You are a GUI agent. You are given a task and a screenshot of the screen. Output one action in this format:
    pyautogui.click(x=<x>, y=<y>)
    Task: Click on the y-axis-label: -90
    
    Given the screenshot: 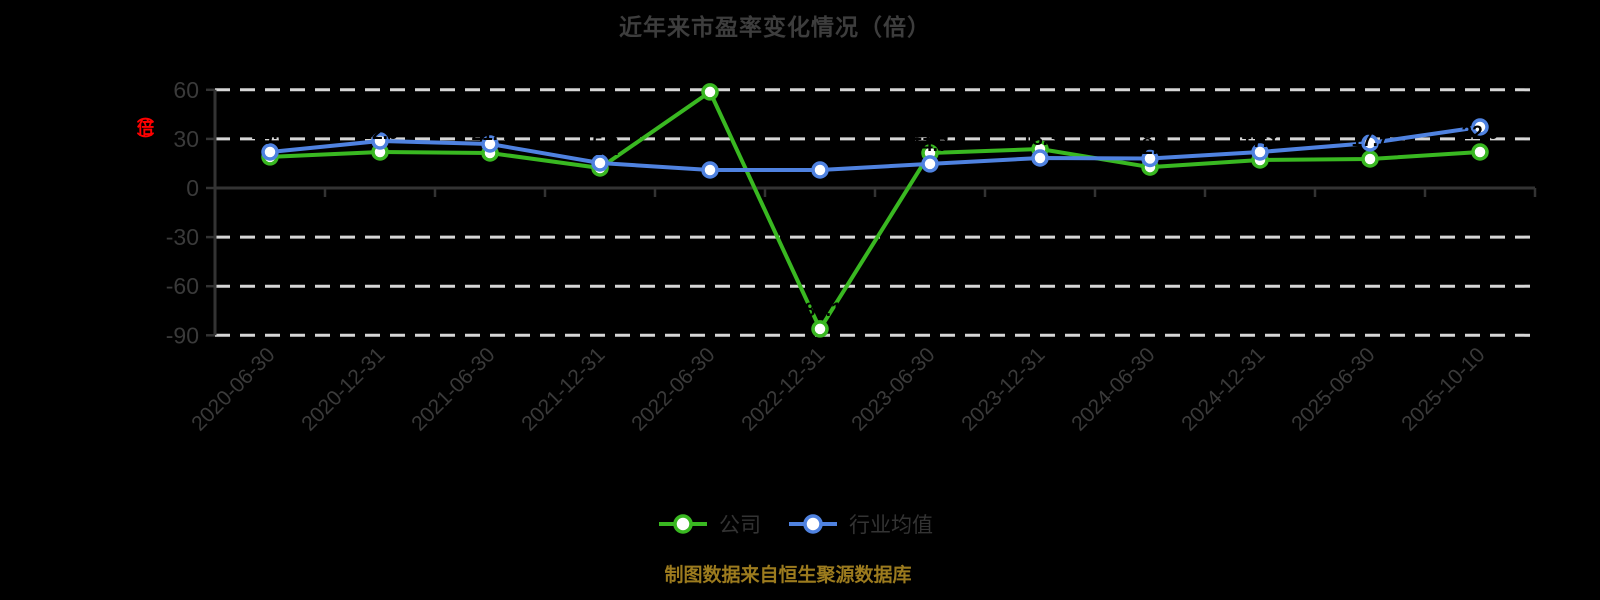 What is the action you would take?
    pyautogui.click(x=182, y=335)
    